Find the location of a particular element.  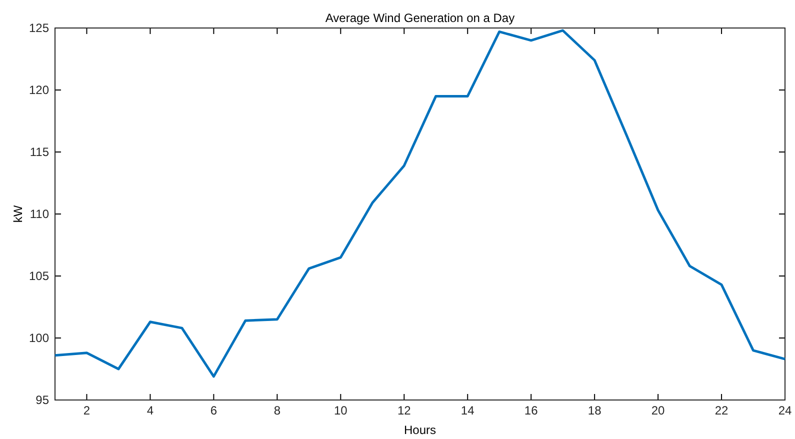

y-tick-label: 125 is located at coordinates (39, 27).